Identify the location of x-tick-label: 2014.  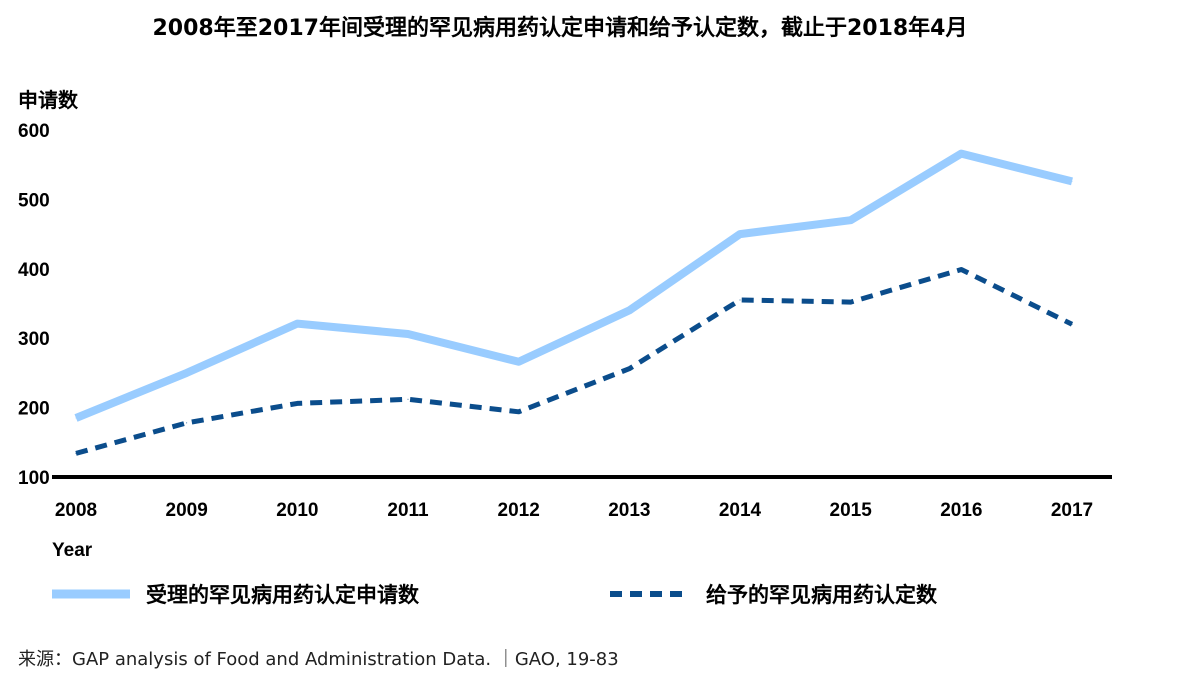
(740, 510).